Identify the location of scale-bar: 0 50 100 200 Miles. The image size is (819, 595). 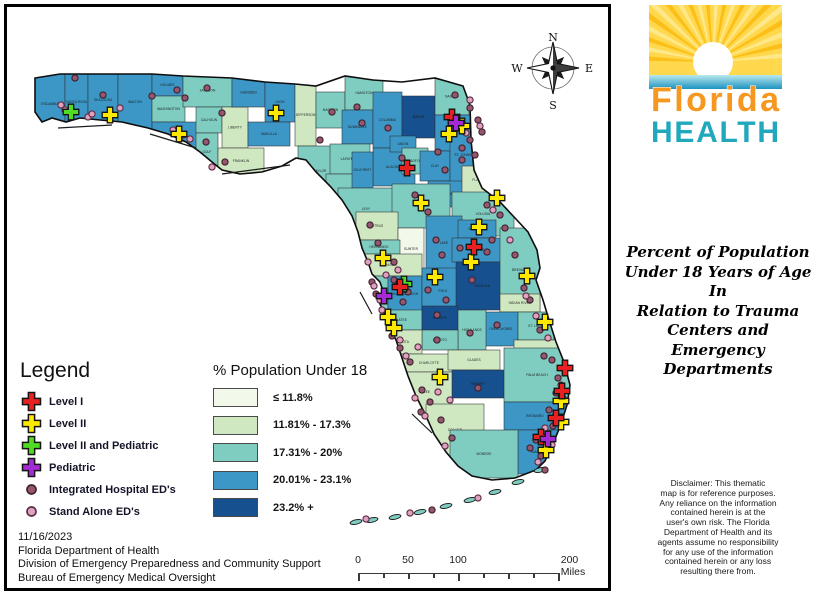
(472, 569).